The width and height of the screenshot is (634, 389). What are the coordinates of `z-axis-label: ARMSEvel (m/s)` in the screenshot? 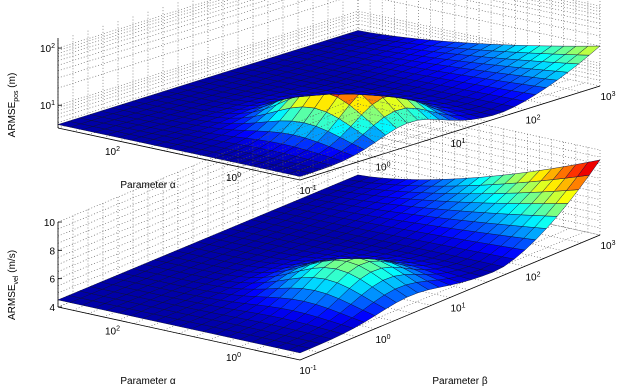 It's located at (13, 285).